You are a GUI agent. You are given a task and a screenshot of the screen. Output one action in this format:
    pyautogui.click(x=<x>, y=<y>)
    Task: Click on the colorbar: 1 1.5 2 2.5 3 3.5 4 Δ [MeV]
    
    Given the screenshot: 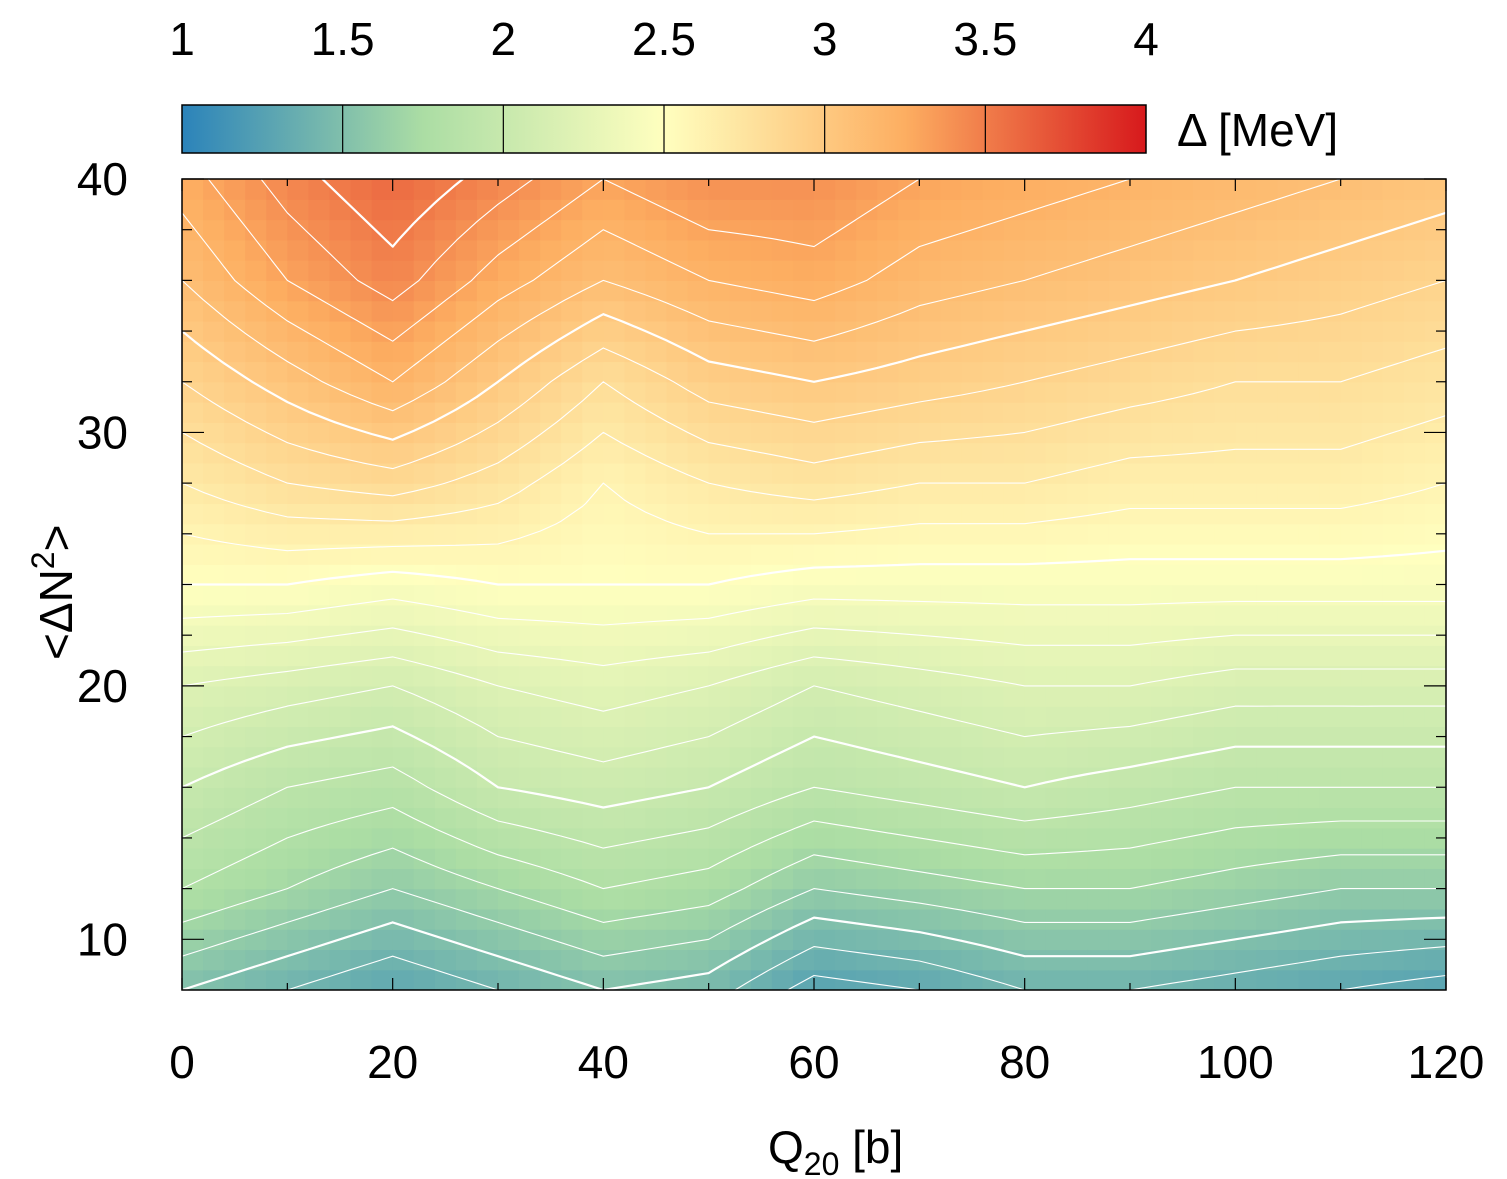 What is the action you would take?
    pyautogui.click(x=753, y=84)
    